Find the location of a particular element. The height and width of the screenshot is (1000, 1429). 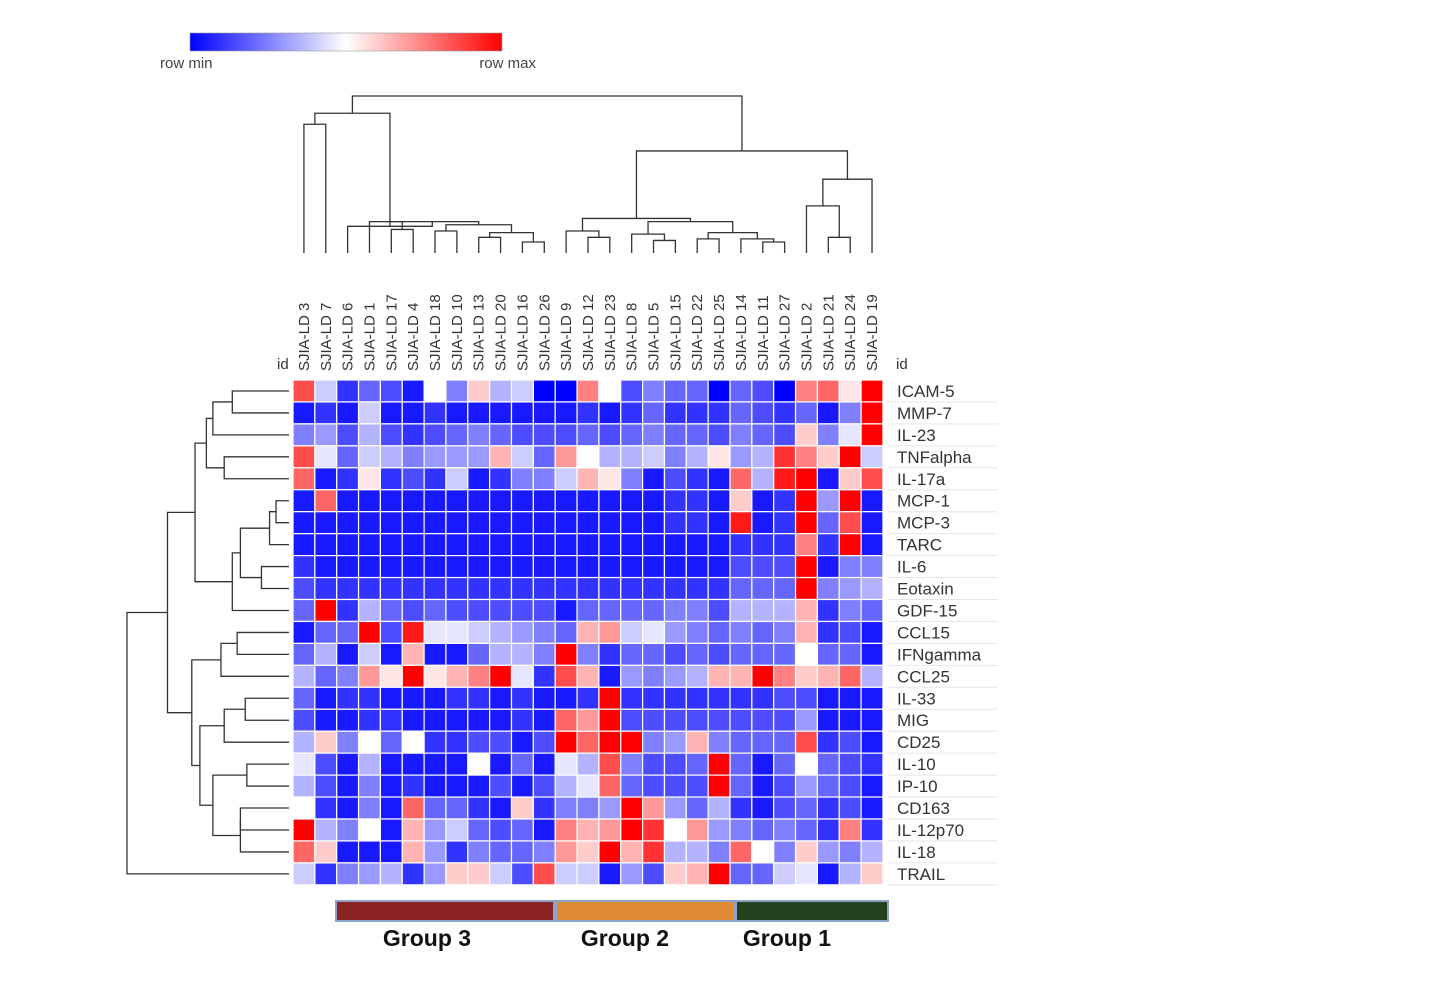

row-label: IL-23 is located at coordinates (916, 435).